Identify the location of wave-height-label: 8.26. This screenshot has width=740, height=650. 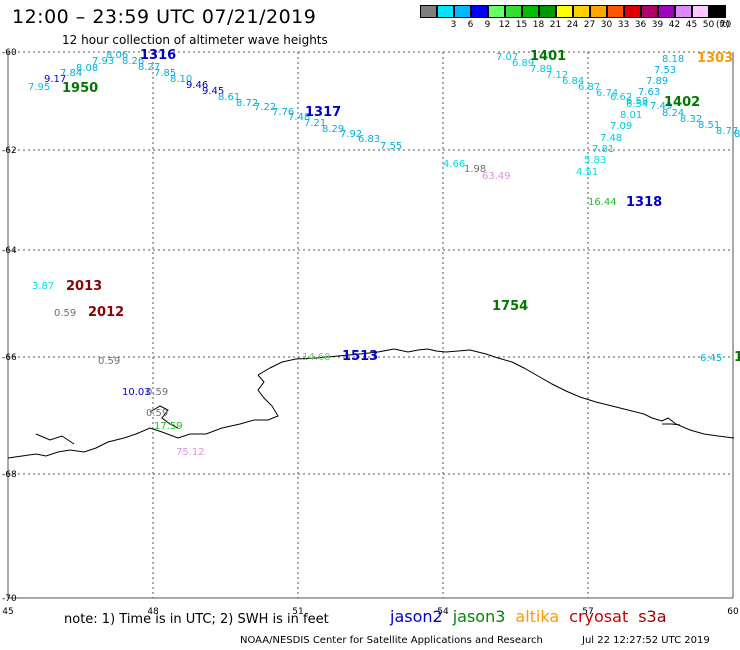
(133, 61).